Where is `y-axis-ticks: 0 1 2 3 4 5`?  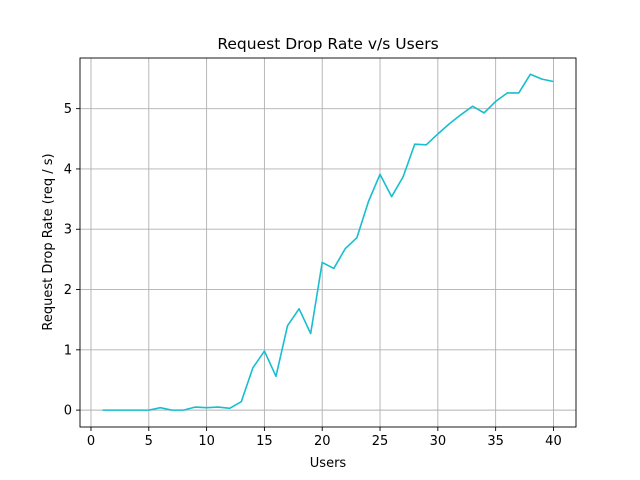
y-axis-ticks: 0 1 2 3 4 5 is located at coordinates (72, 260).